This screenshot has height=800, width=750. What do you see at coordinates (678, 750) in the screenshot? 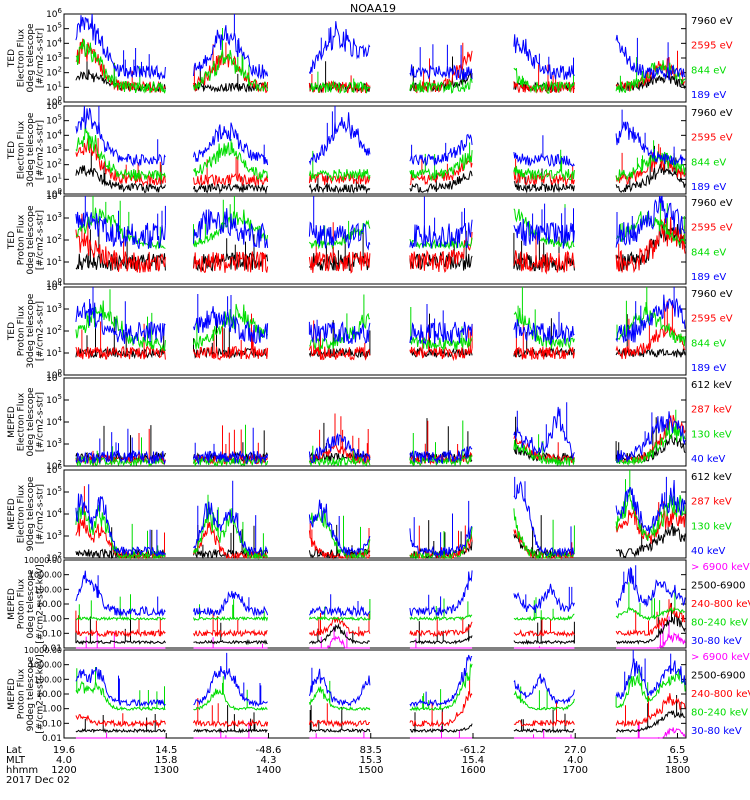
I see `x-tick-label-lat: 6.5` at bounding box center [678, 750].